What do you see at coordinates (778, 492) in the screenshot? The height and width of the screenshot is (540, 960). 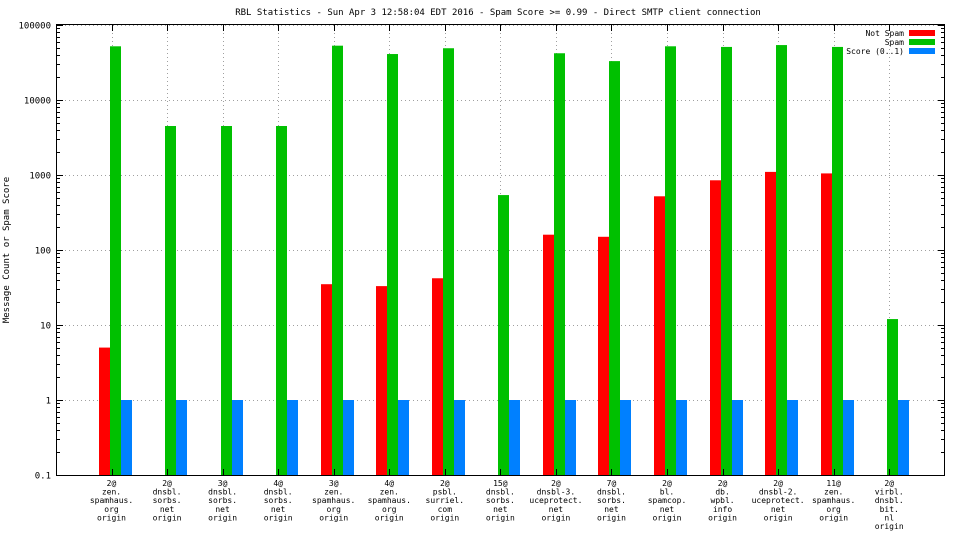 I see `x-tick-label-line: dnsbl-2.` at bounding box center [778, 492].